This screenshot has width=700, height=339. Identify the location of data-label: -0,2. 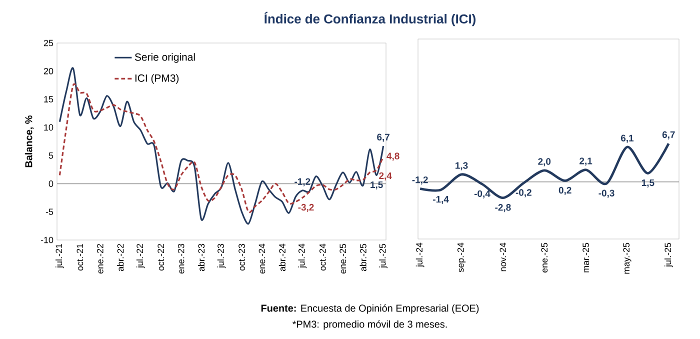
(524, 193).